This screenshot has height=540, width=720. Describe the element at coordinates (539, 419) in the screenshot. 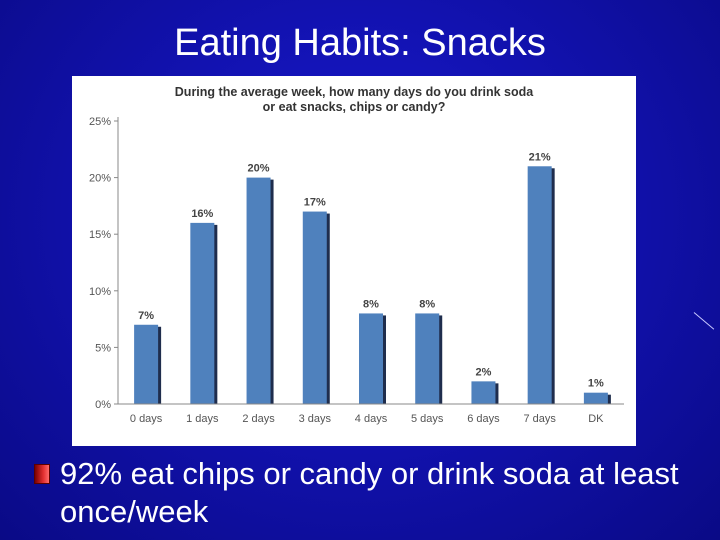

I see `x-tick-label: 7 days` at that location.